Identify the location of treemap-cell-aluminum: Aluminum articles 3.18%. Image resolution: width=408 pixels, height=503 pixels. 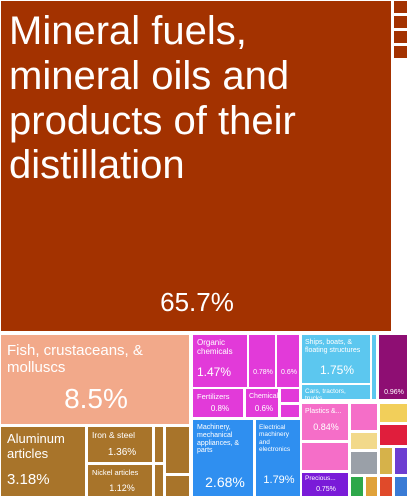
(43, 461).